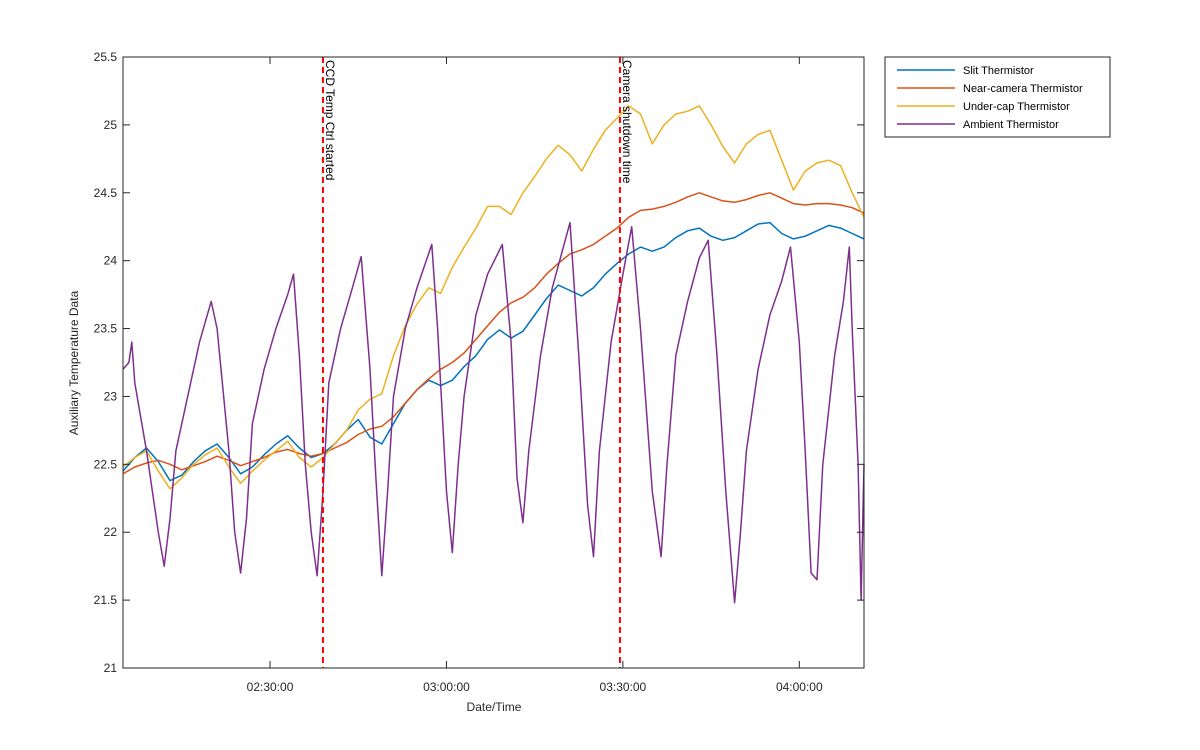 This screenshot has width=1200, height=750. What do you see at coordinates (623, 687) in the screenshot?
I see `x-tick-label: 03:30:00` at bounding box center [623, 687].